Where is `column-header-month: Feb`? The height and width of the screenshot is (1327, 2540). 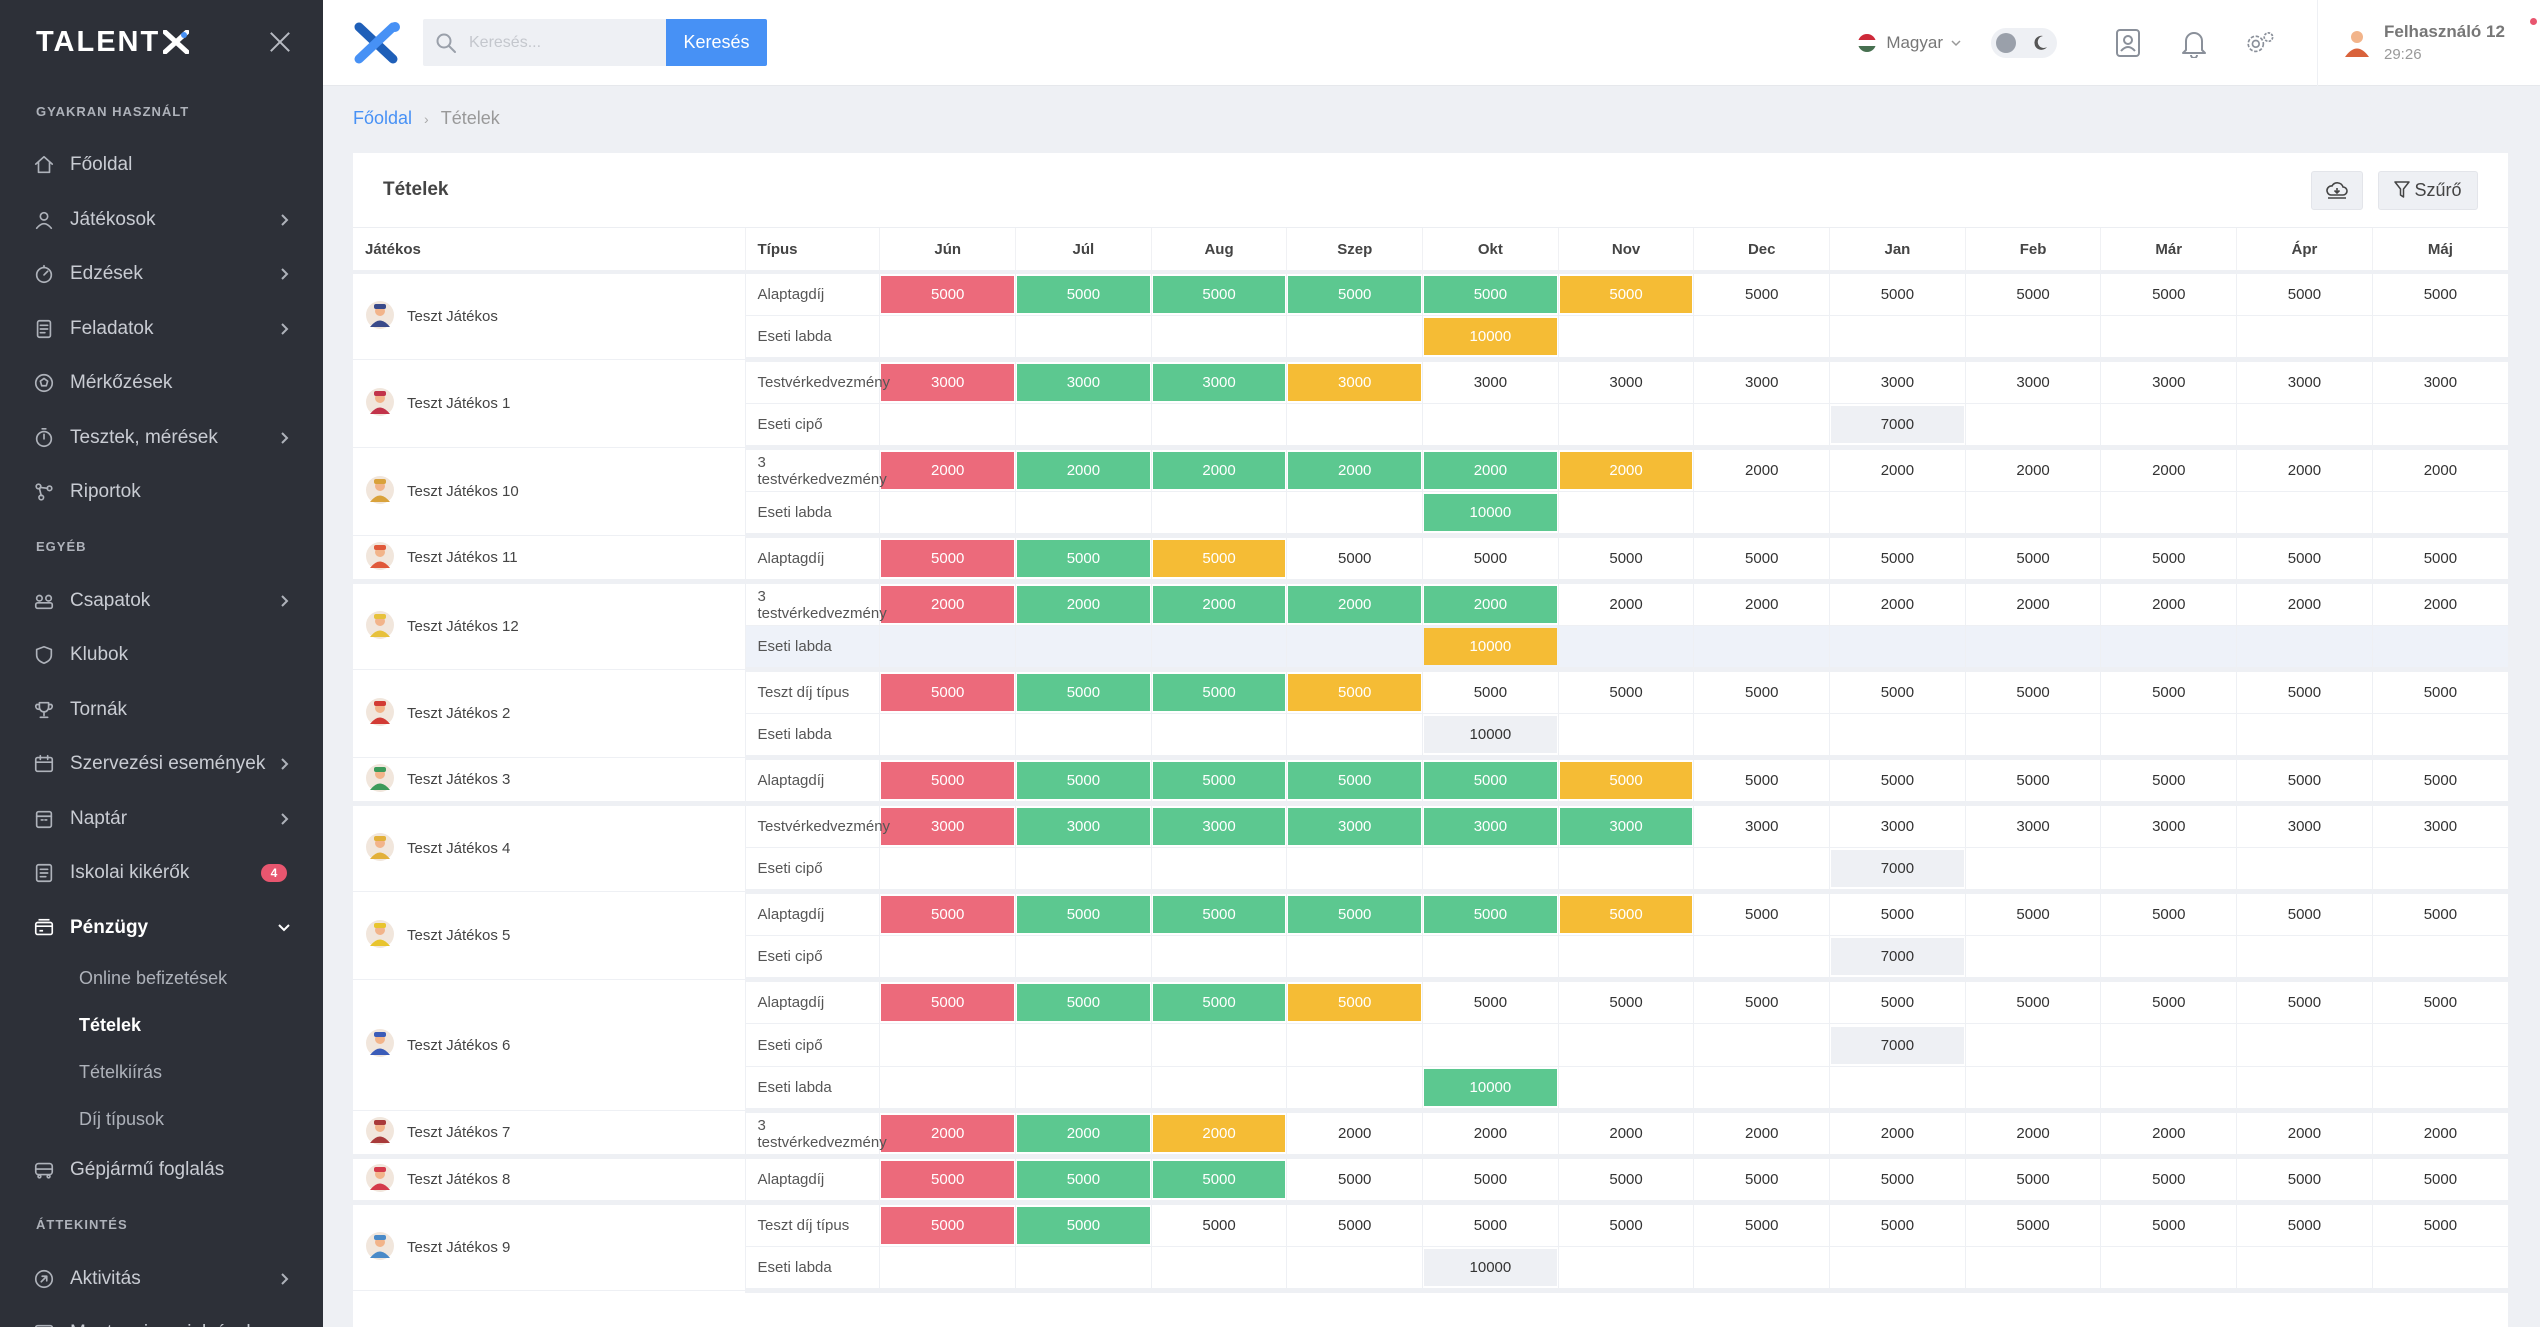
column-header-month: Feb is located at coordinates (2032, 251).